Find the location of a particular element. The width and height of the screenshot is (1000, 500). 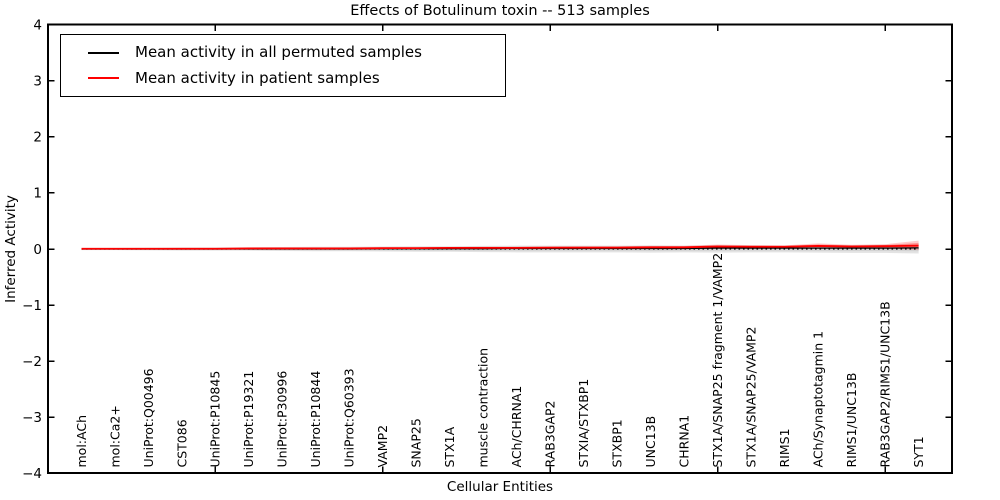

svg-text: STX1A is located at coordinates (449, 446).